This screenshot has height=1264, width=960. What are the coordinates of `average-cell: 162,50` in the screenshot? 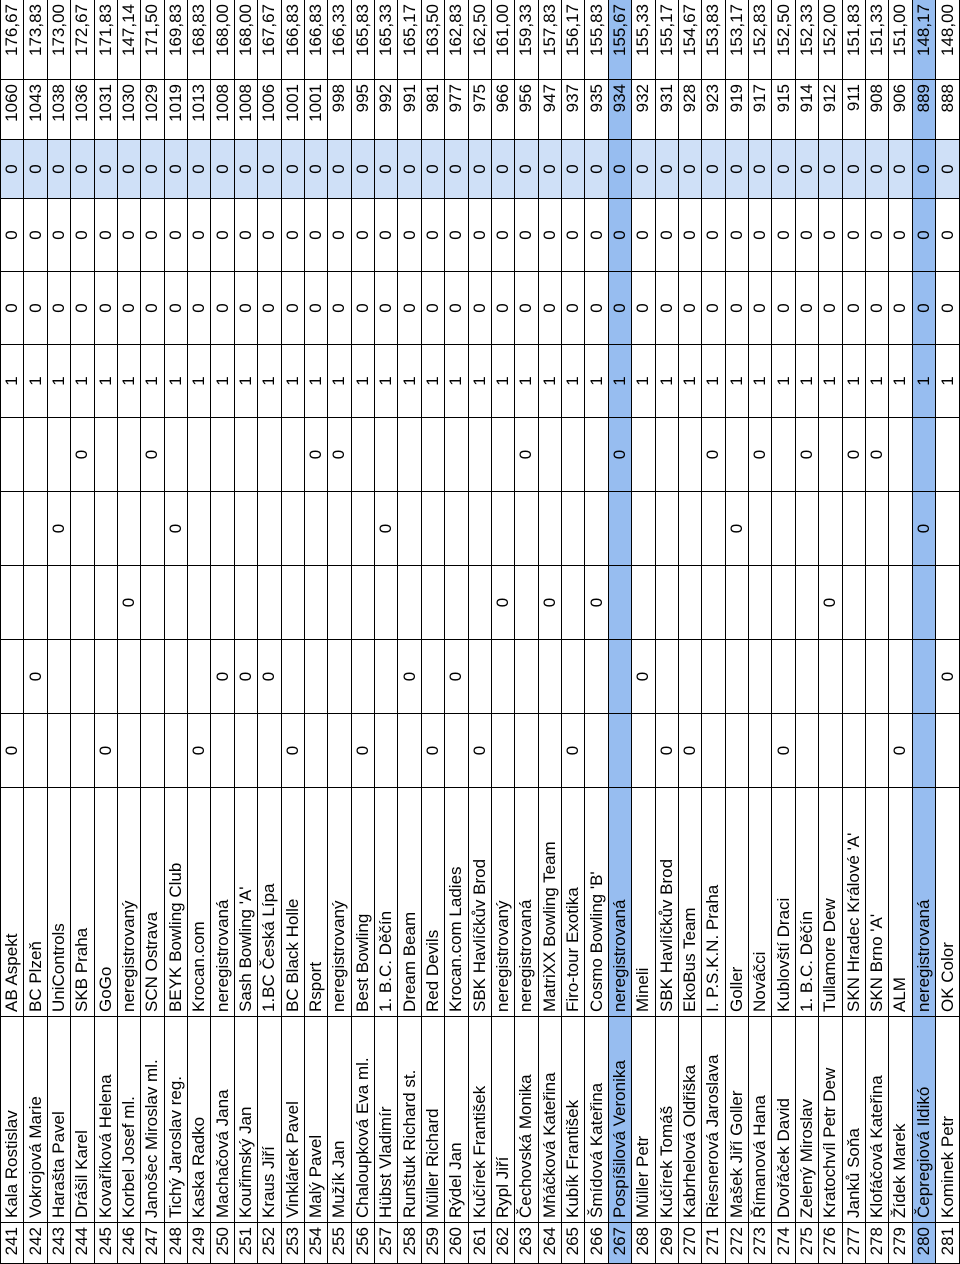 It's located at (480, 40).